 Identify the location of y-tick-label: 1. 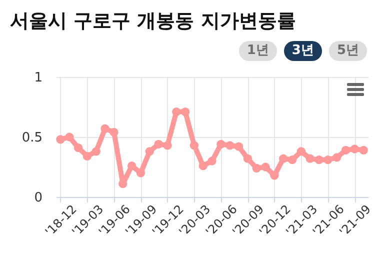
(38, 78).